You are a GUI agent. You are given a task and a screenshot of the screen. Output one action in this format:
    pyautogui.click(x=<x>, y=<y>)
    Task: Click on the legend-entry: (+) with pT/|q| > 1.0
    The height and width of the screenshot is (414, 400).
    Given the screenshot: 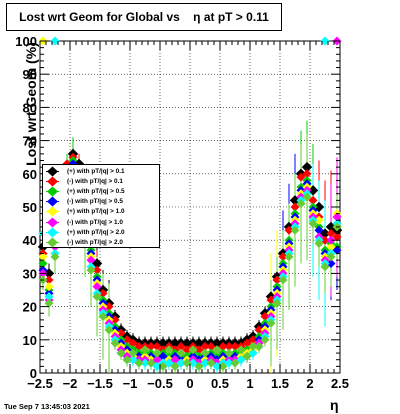 What is the action you would take?
    pyautogui.click(x=101, y=211)
    